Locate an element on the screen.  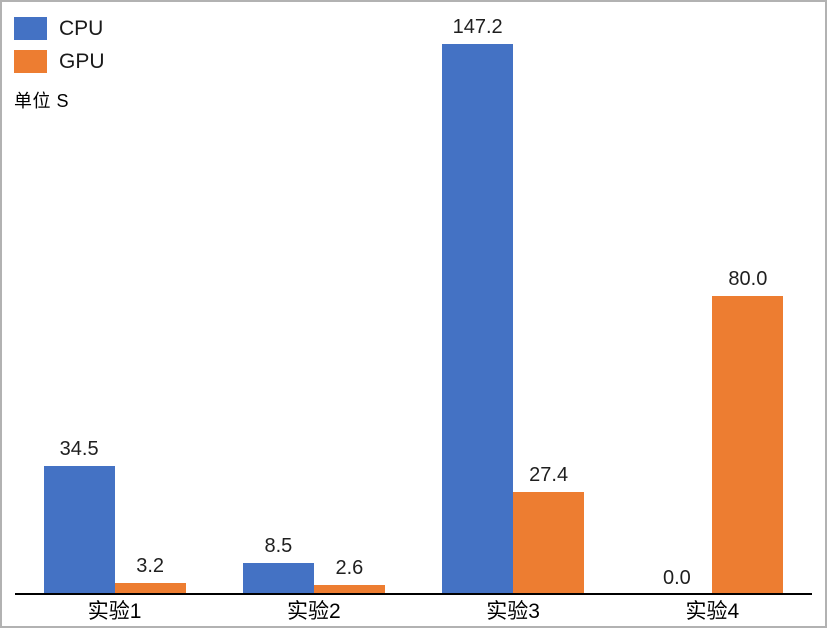
category-label-4: 实验4 is located at coordinates (712, 611).